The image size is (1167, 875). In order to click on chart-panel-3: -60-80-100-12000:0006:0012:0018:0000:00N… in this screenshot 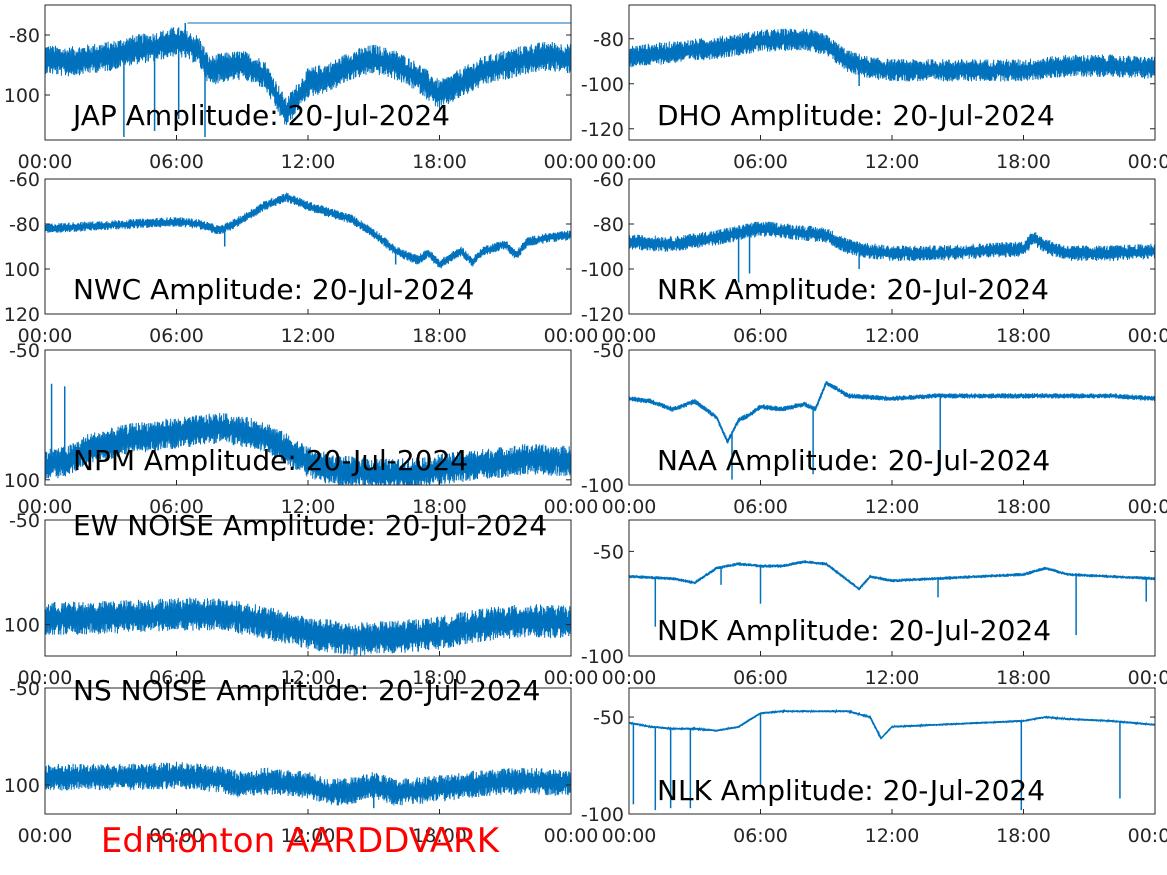, I will do `click(874, 258)`.